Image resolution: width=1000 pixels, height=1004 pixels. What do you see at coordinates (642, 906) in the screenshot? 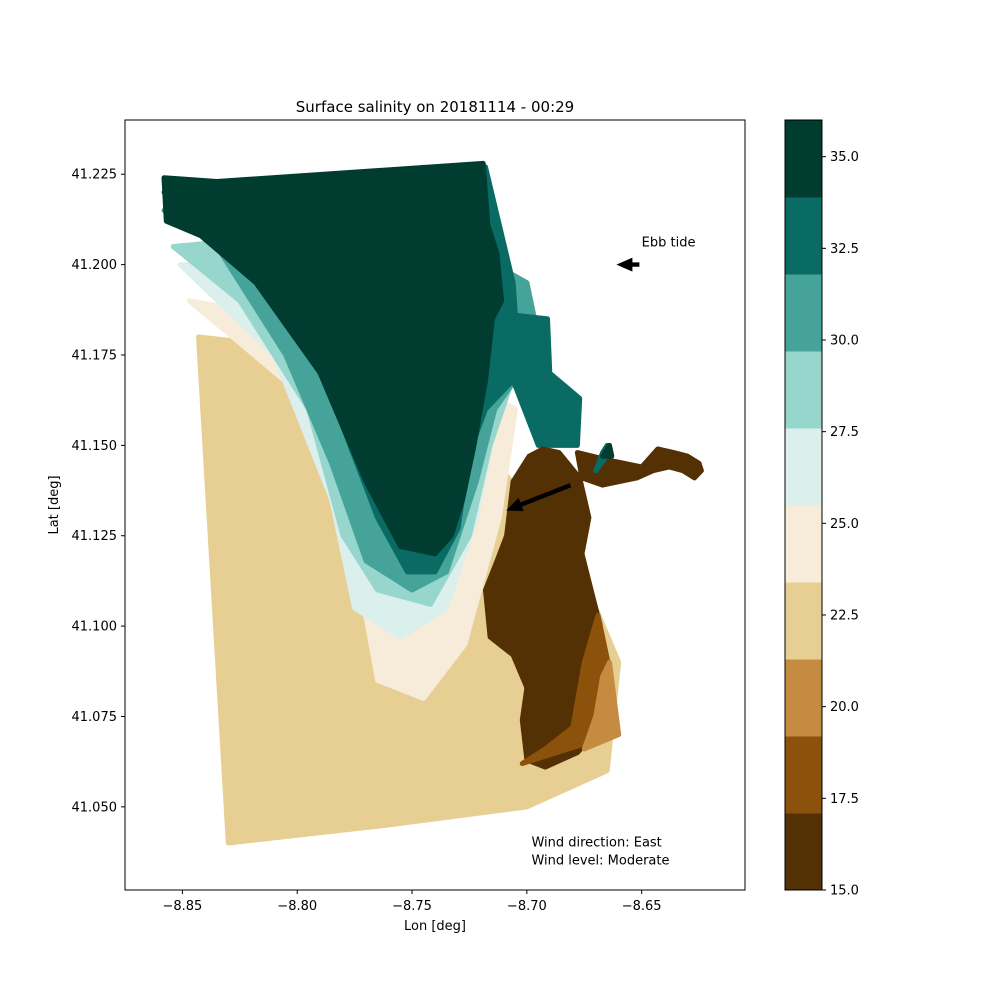
I see `x-tick-label: −8.65` at bounding box center [642, 906].